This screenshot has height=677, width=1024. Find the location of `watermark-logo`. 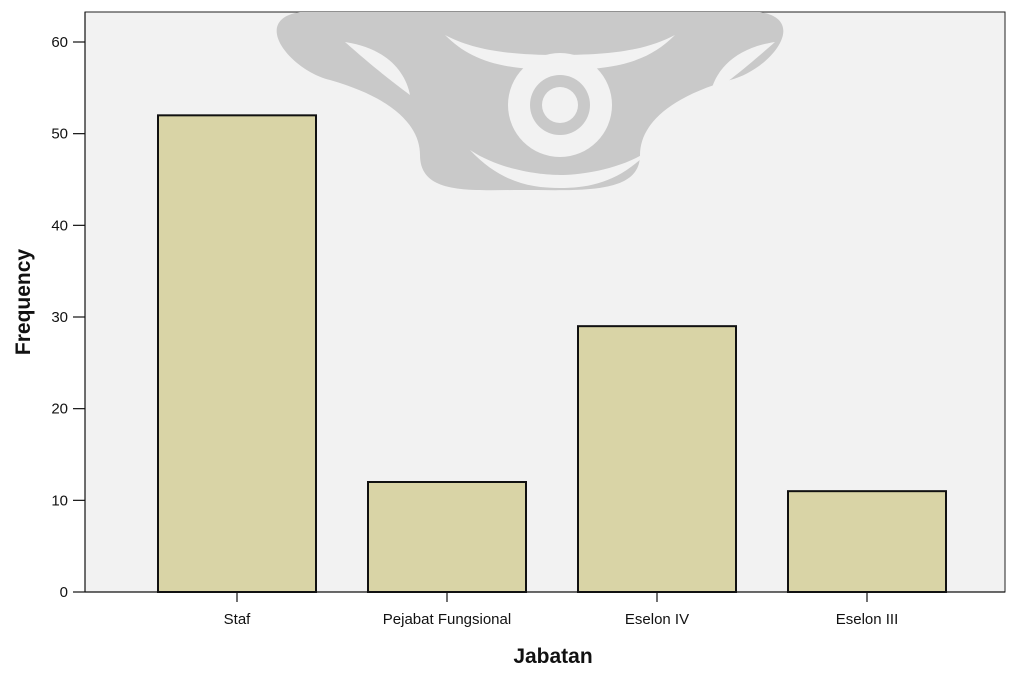

watermark-logo is located at coordinates (530, 101).